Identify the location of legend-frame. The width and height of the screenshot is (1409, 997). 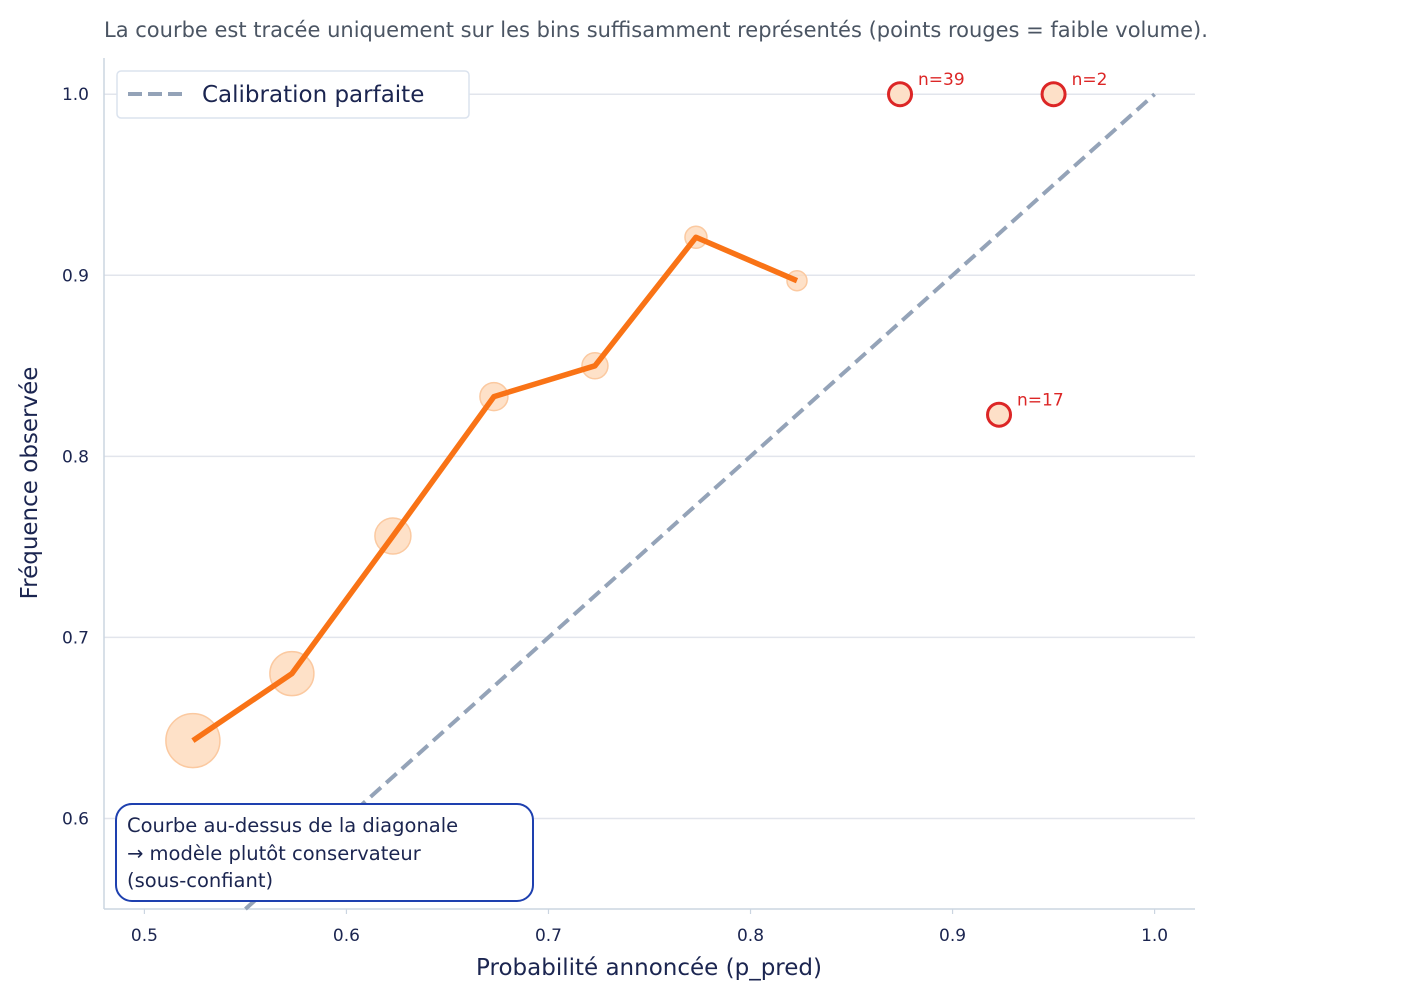
(293, 94).